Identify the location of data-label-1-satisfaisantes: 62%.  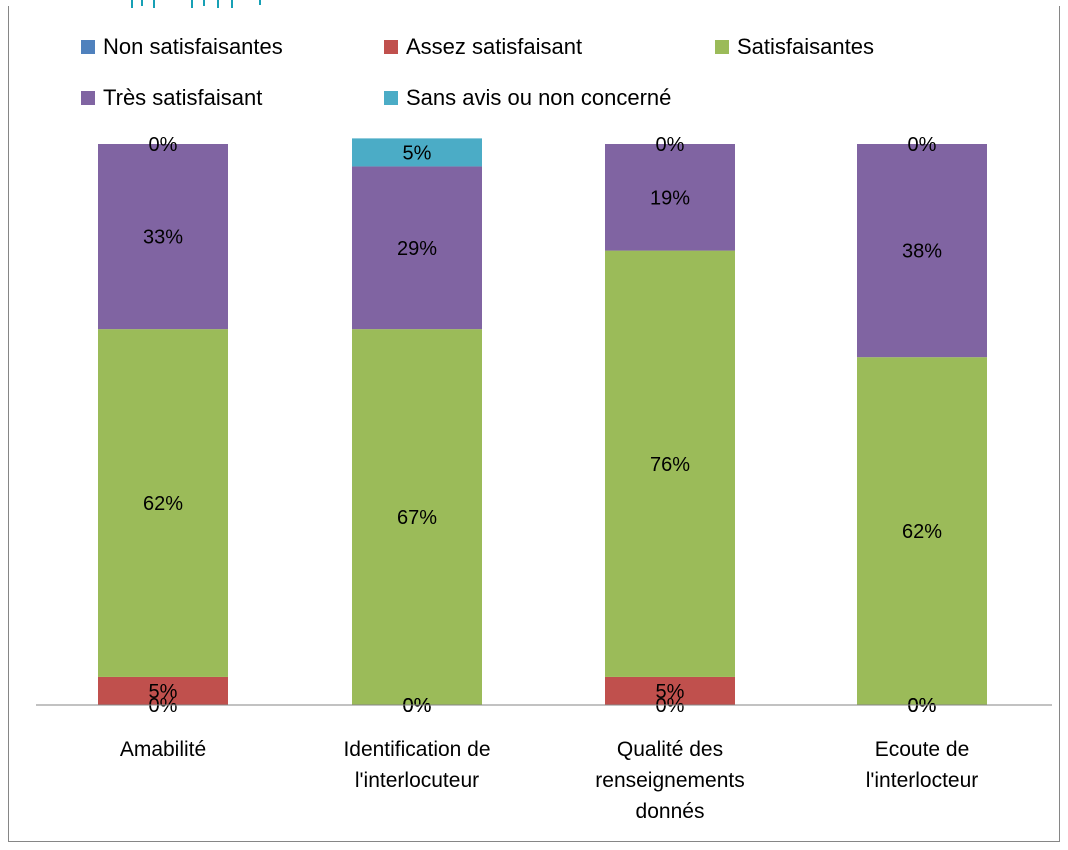
(163, 504).